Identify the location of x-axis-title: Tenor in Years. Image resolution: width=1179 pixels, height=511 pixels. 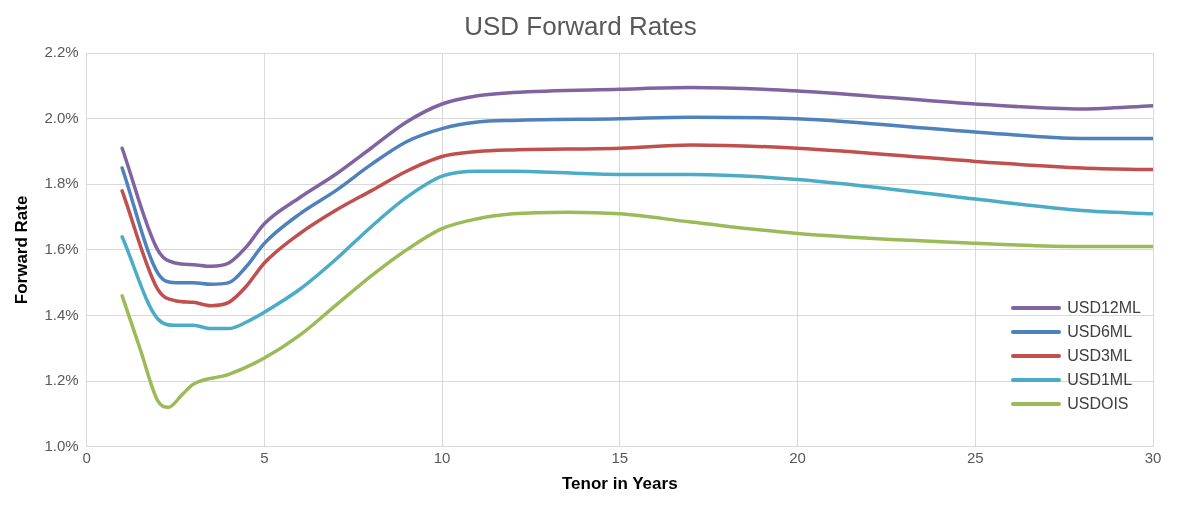
(620, 484).